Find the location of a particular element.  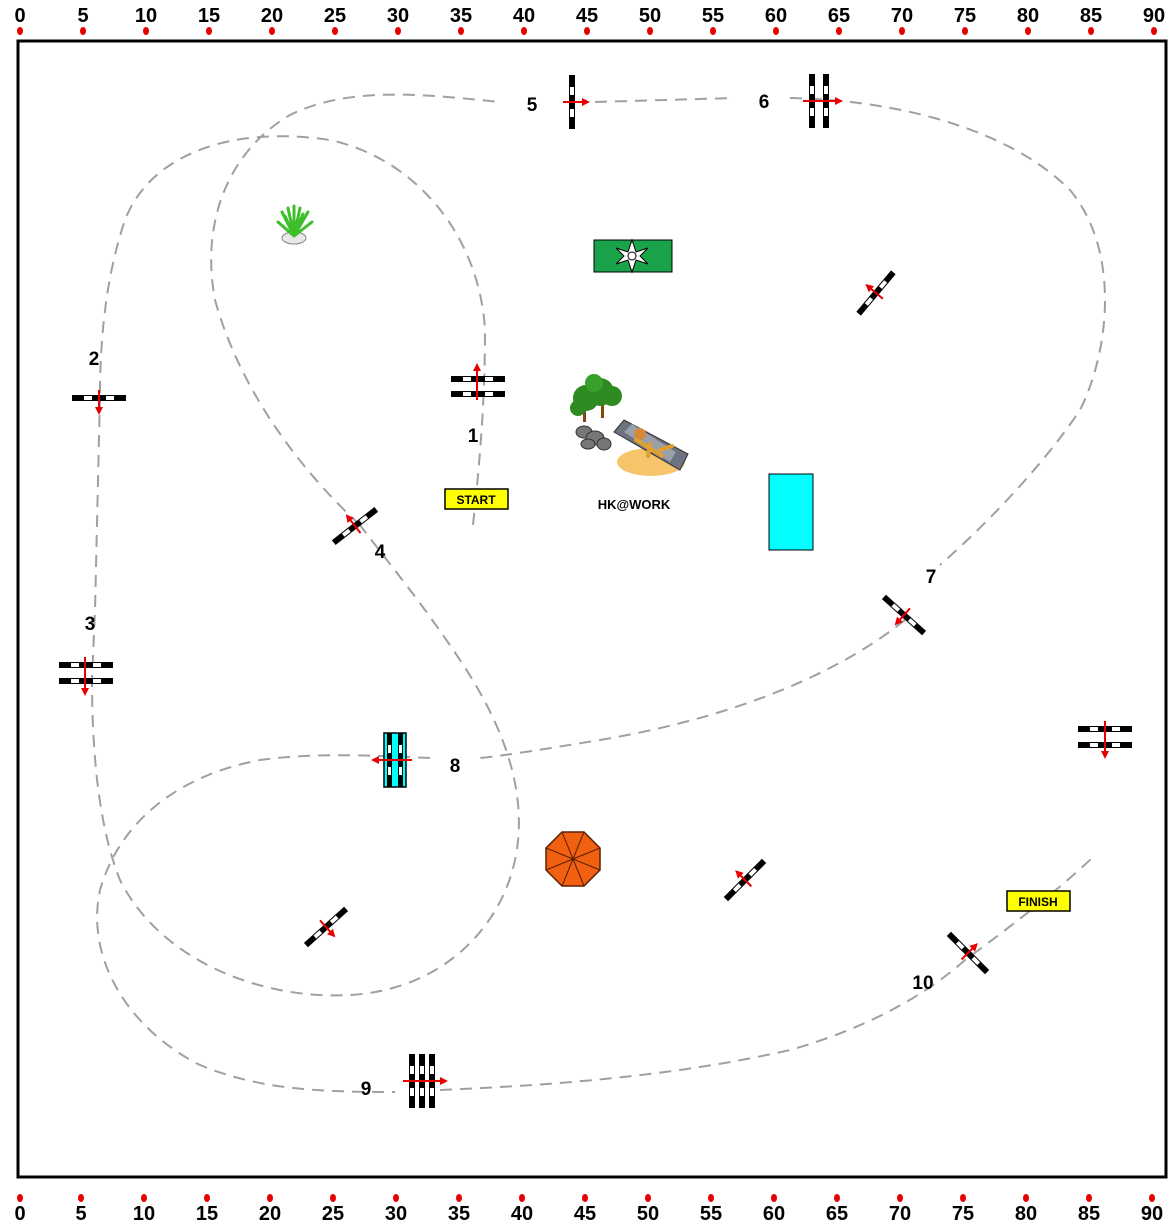

fence-right-oxer is located at coordinates (1105, 740).